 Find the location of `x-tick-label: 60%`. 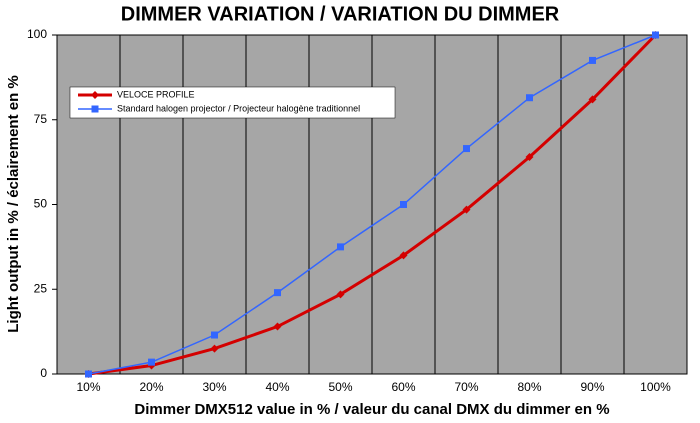

x-tick-label: 60% is located at coordinates (403, 387).